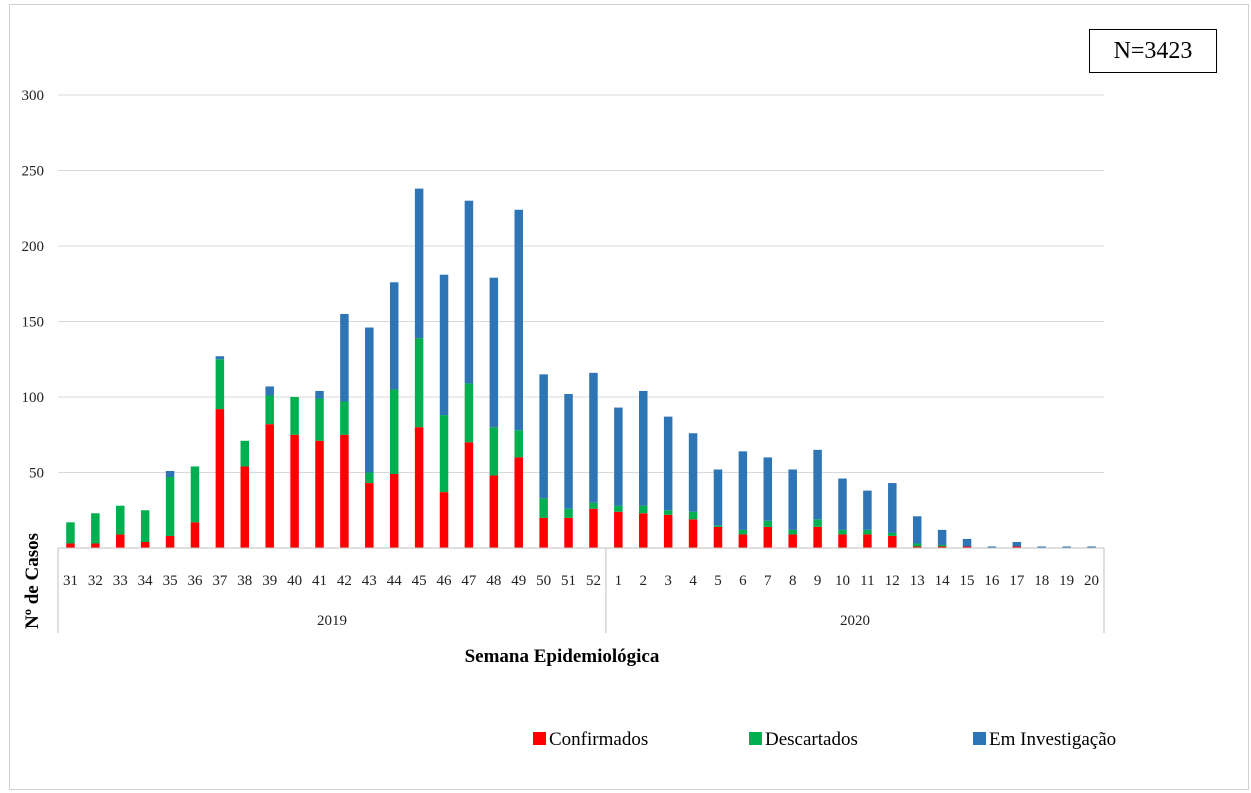 Image resolution: width=1251 pixels, height=793 pixels. Describe the element at coordinates (644, 581) in the screenshot. I see `x-tick-label: 2` at that location.